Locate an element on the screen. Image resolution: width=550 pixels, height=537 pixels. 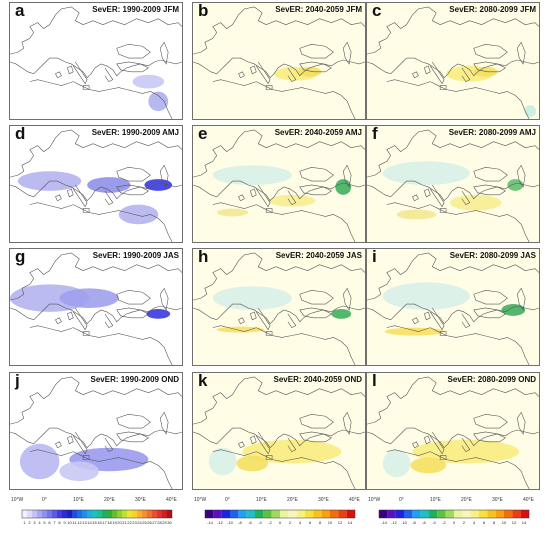
colorbar-baseline-label: 8 is located at coordinates (59, 522).